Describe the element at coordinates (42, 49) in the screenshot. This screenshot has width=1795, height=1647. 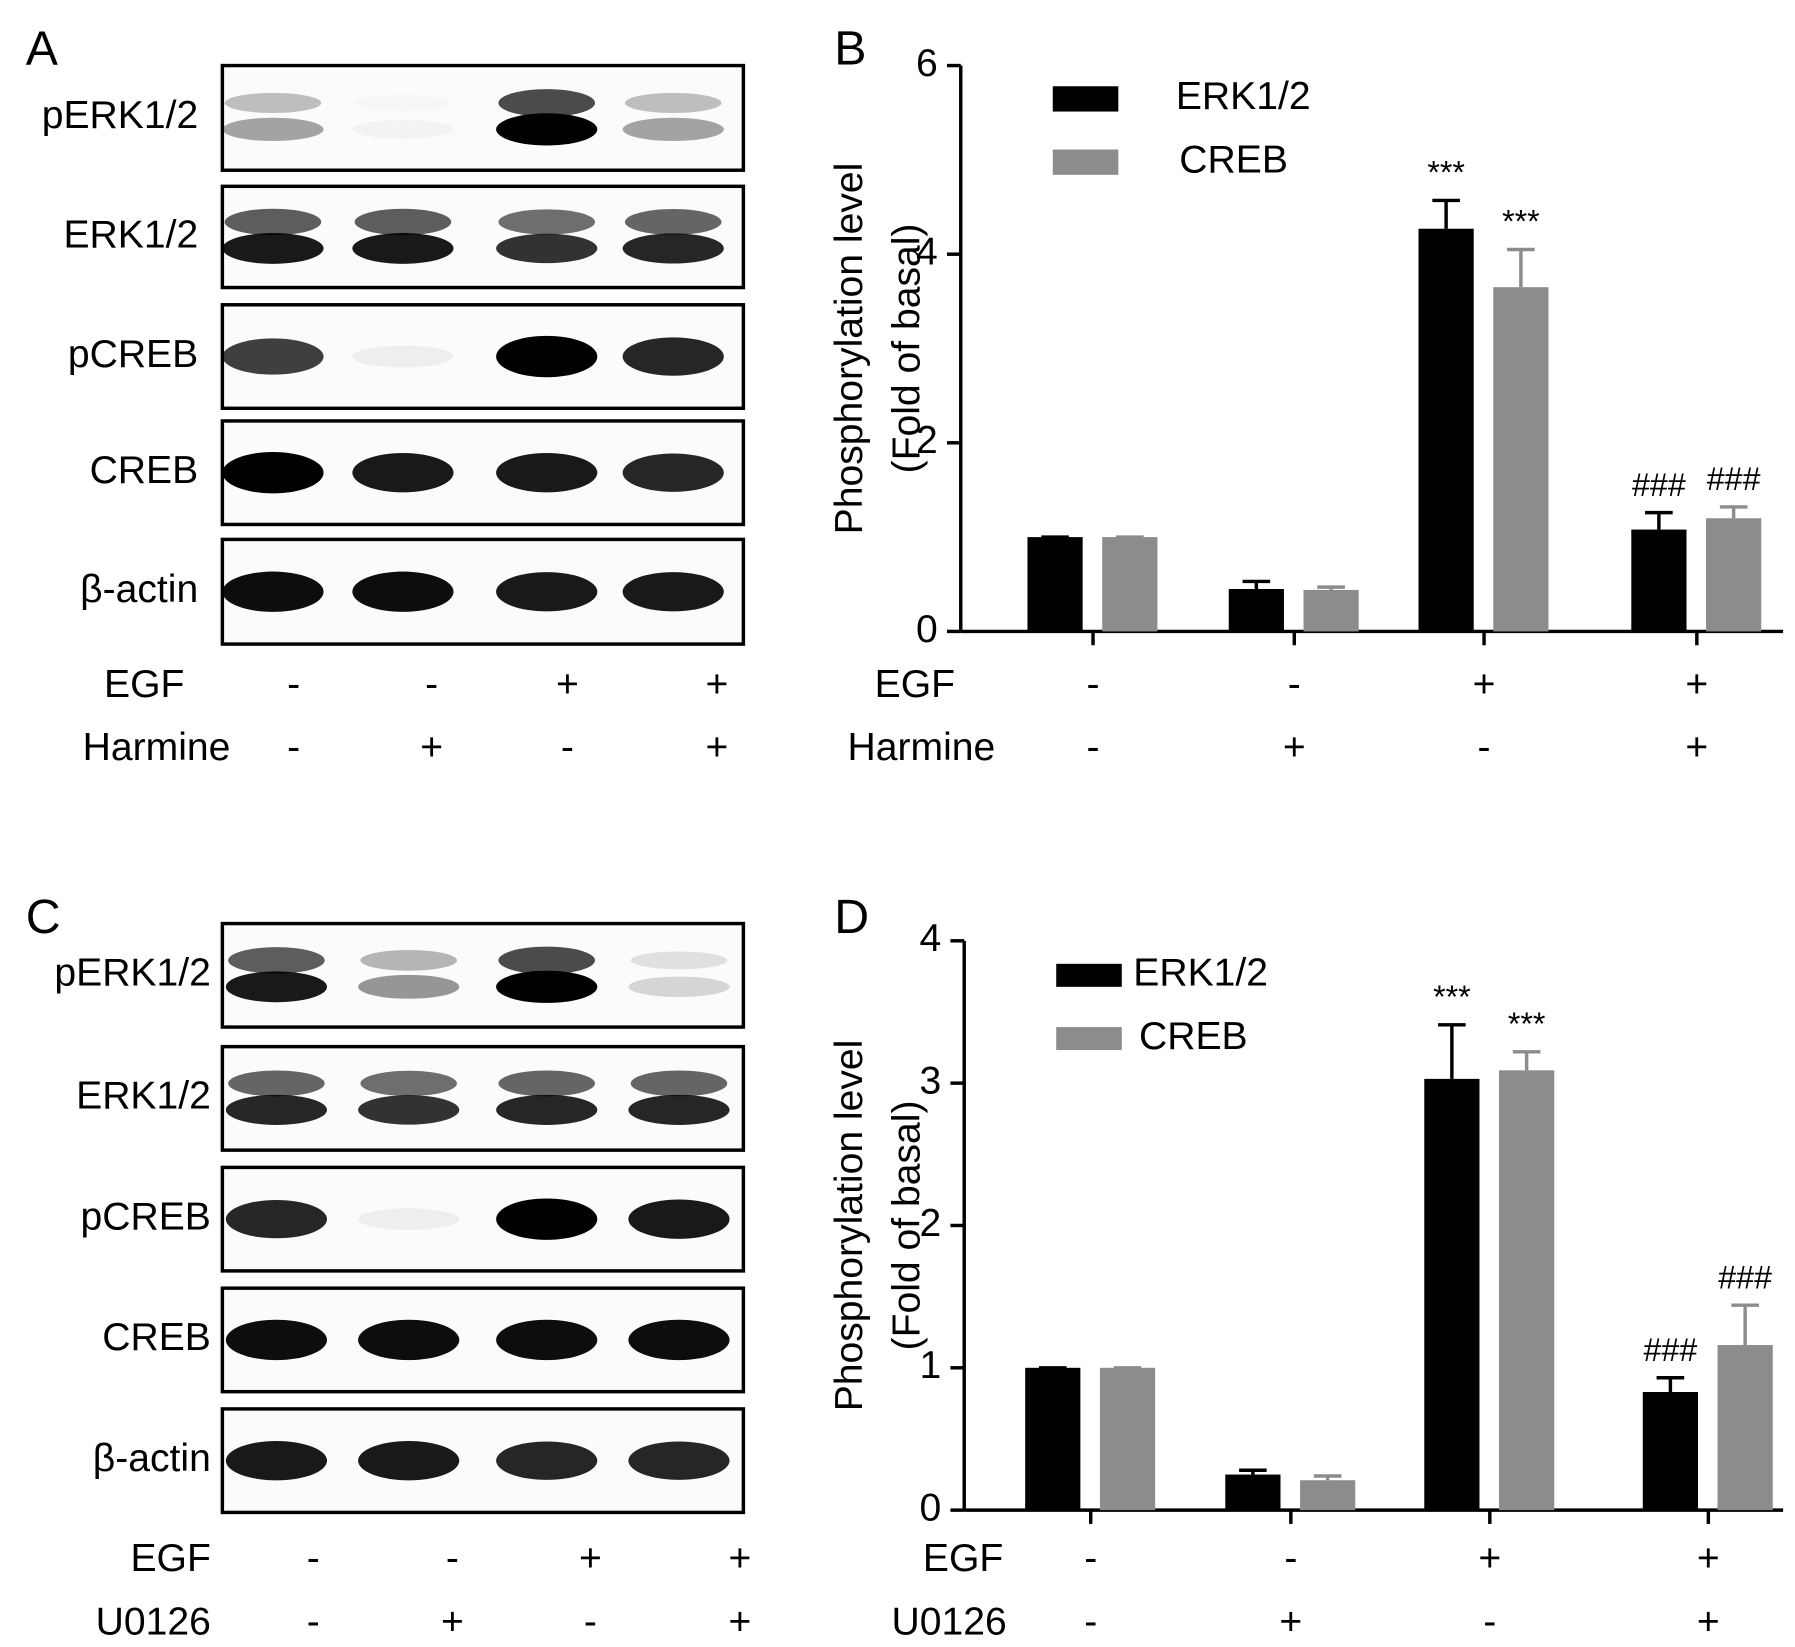
I see `panel-label: A` at that location.